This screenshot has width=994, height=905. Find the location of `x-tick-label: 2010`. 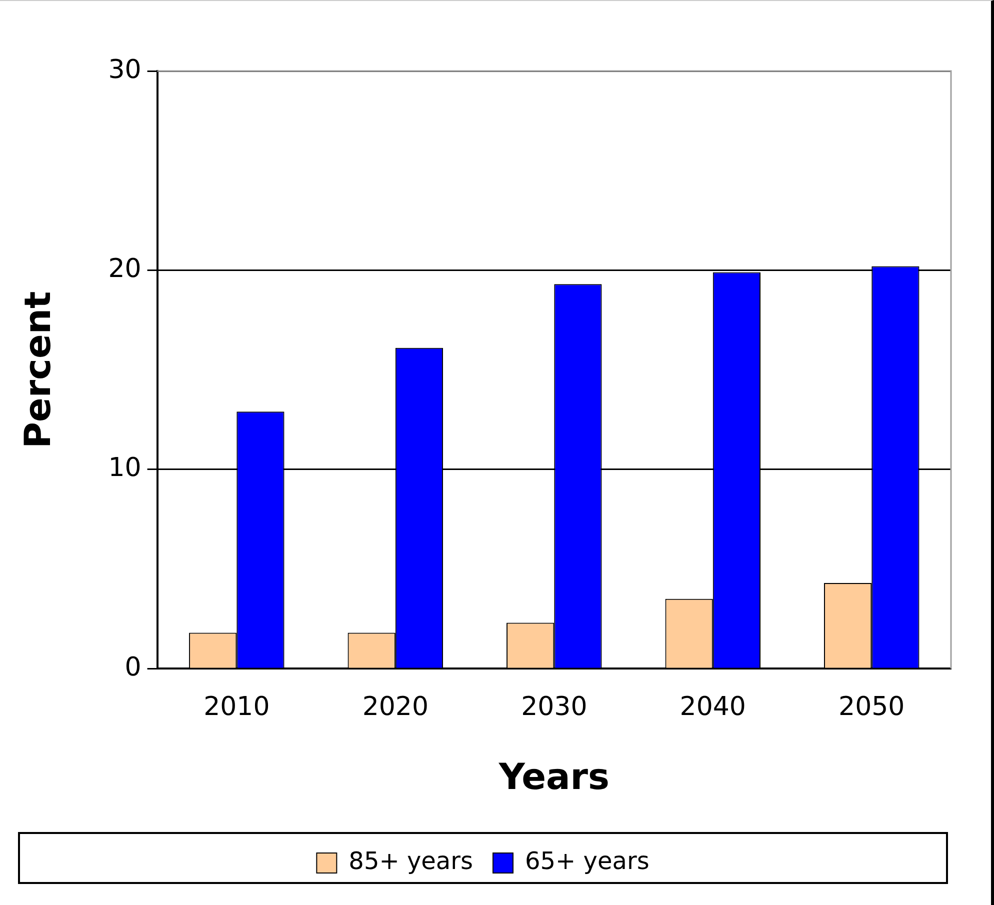

x-tick-label: 2010 is located at coordinates (237, 707).